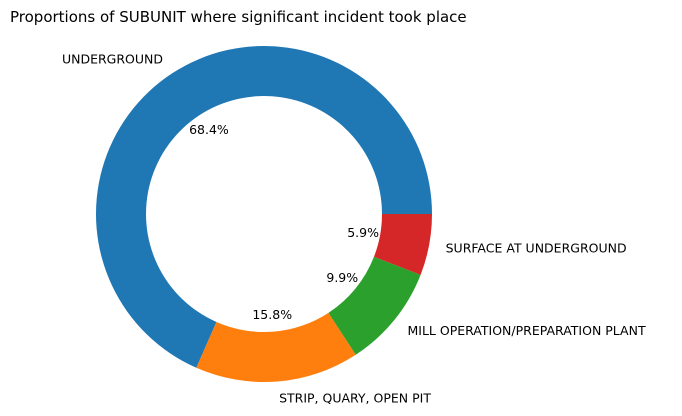 The image size is (682, 416). What do you see at coordinates (272, 314) in the screenshot?
I see `pct-label-strip-quary-open-pit: 15.8%` at bounding box center [272, 314].